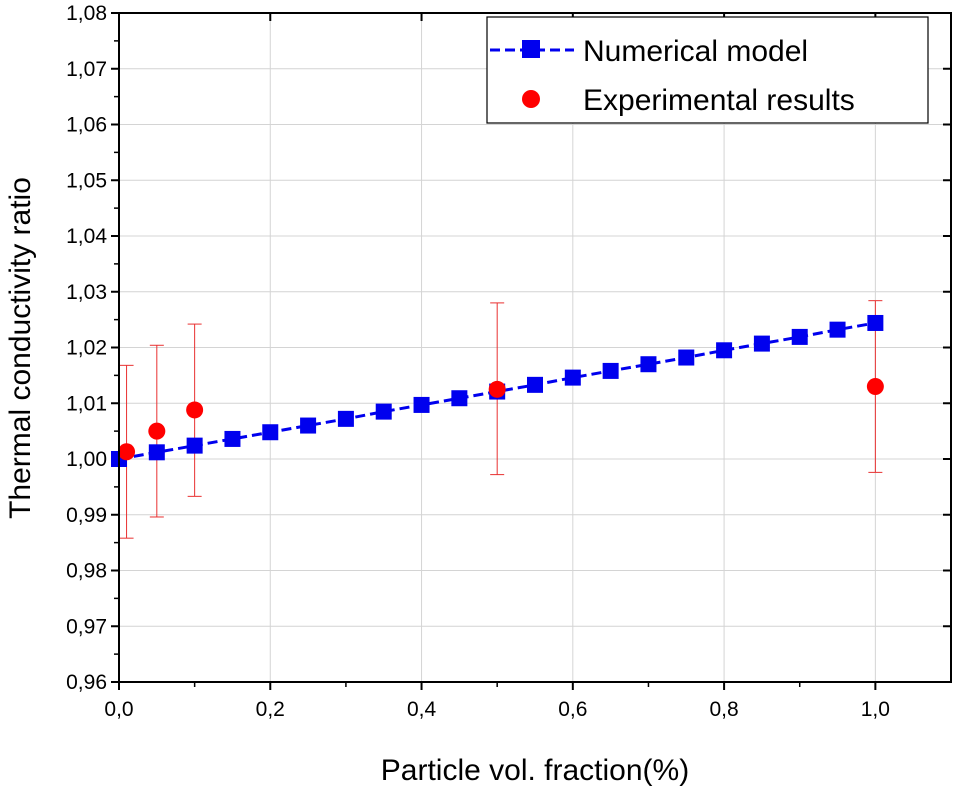  I want to click on x-tick-label: 0,4, so click(422, 709).